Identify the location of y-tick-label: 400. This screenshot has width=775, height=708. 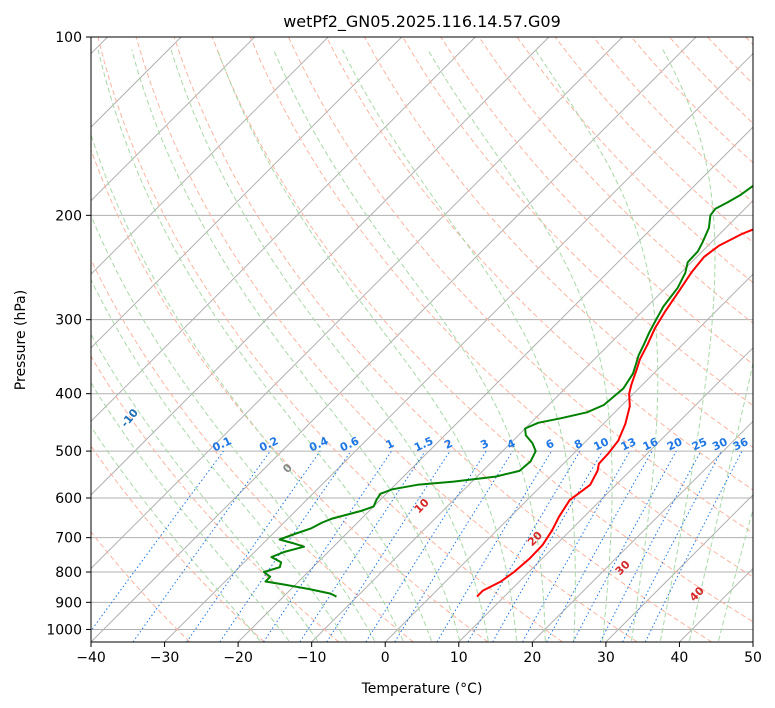
(68, 395).